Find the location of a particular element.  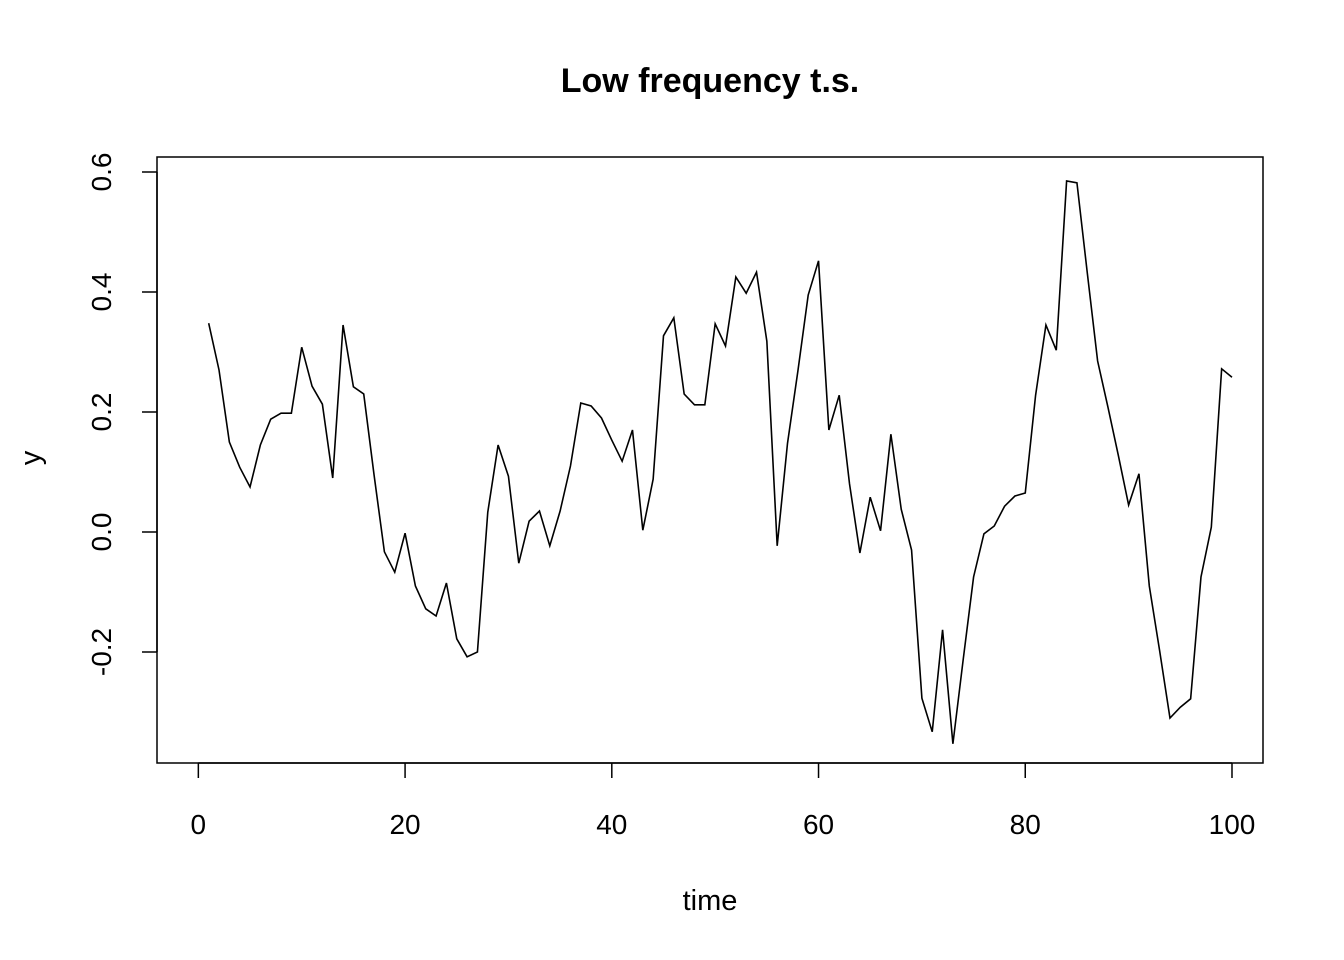

x-tick-label: 80 is located at coordinates (1025, 824).